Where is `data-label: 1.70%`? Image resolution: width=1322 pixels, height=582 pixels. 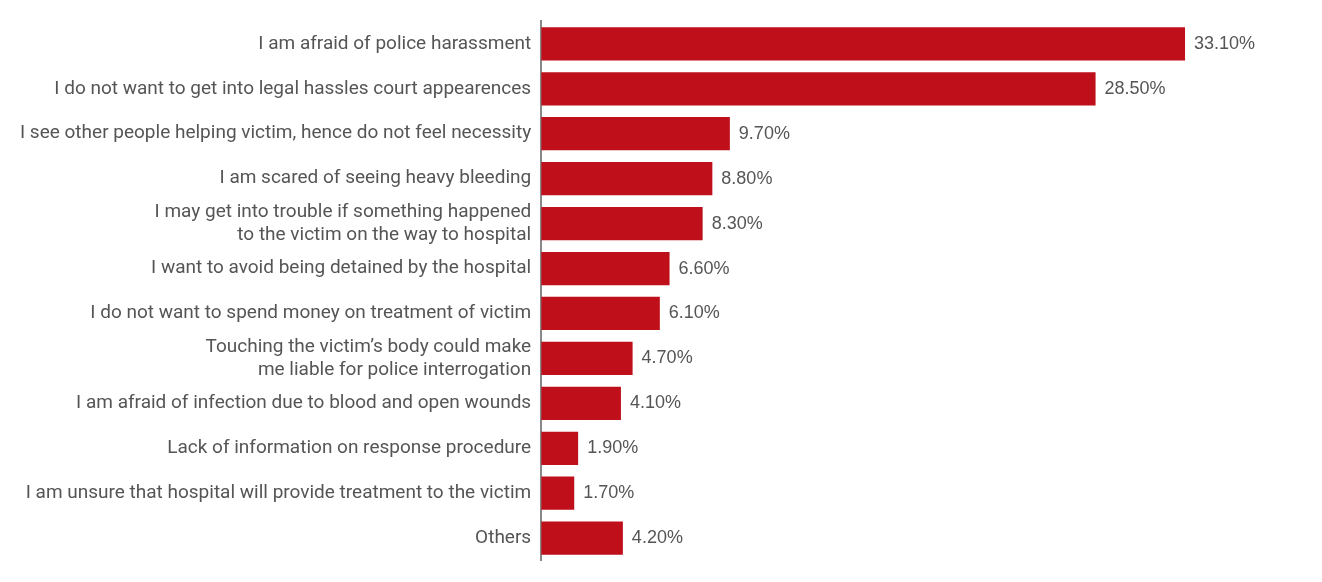
data-label: 1.70% is located at coordinates (609, 492).